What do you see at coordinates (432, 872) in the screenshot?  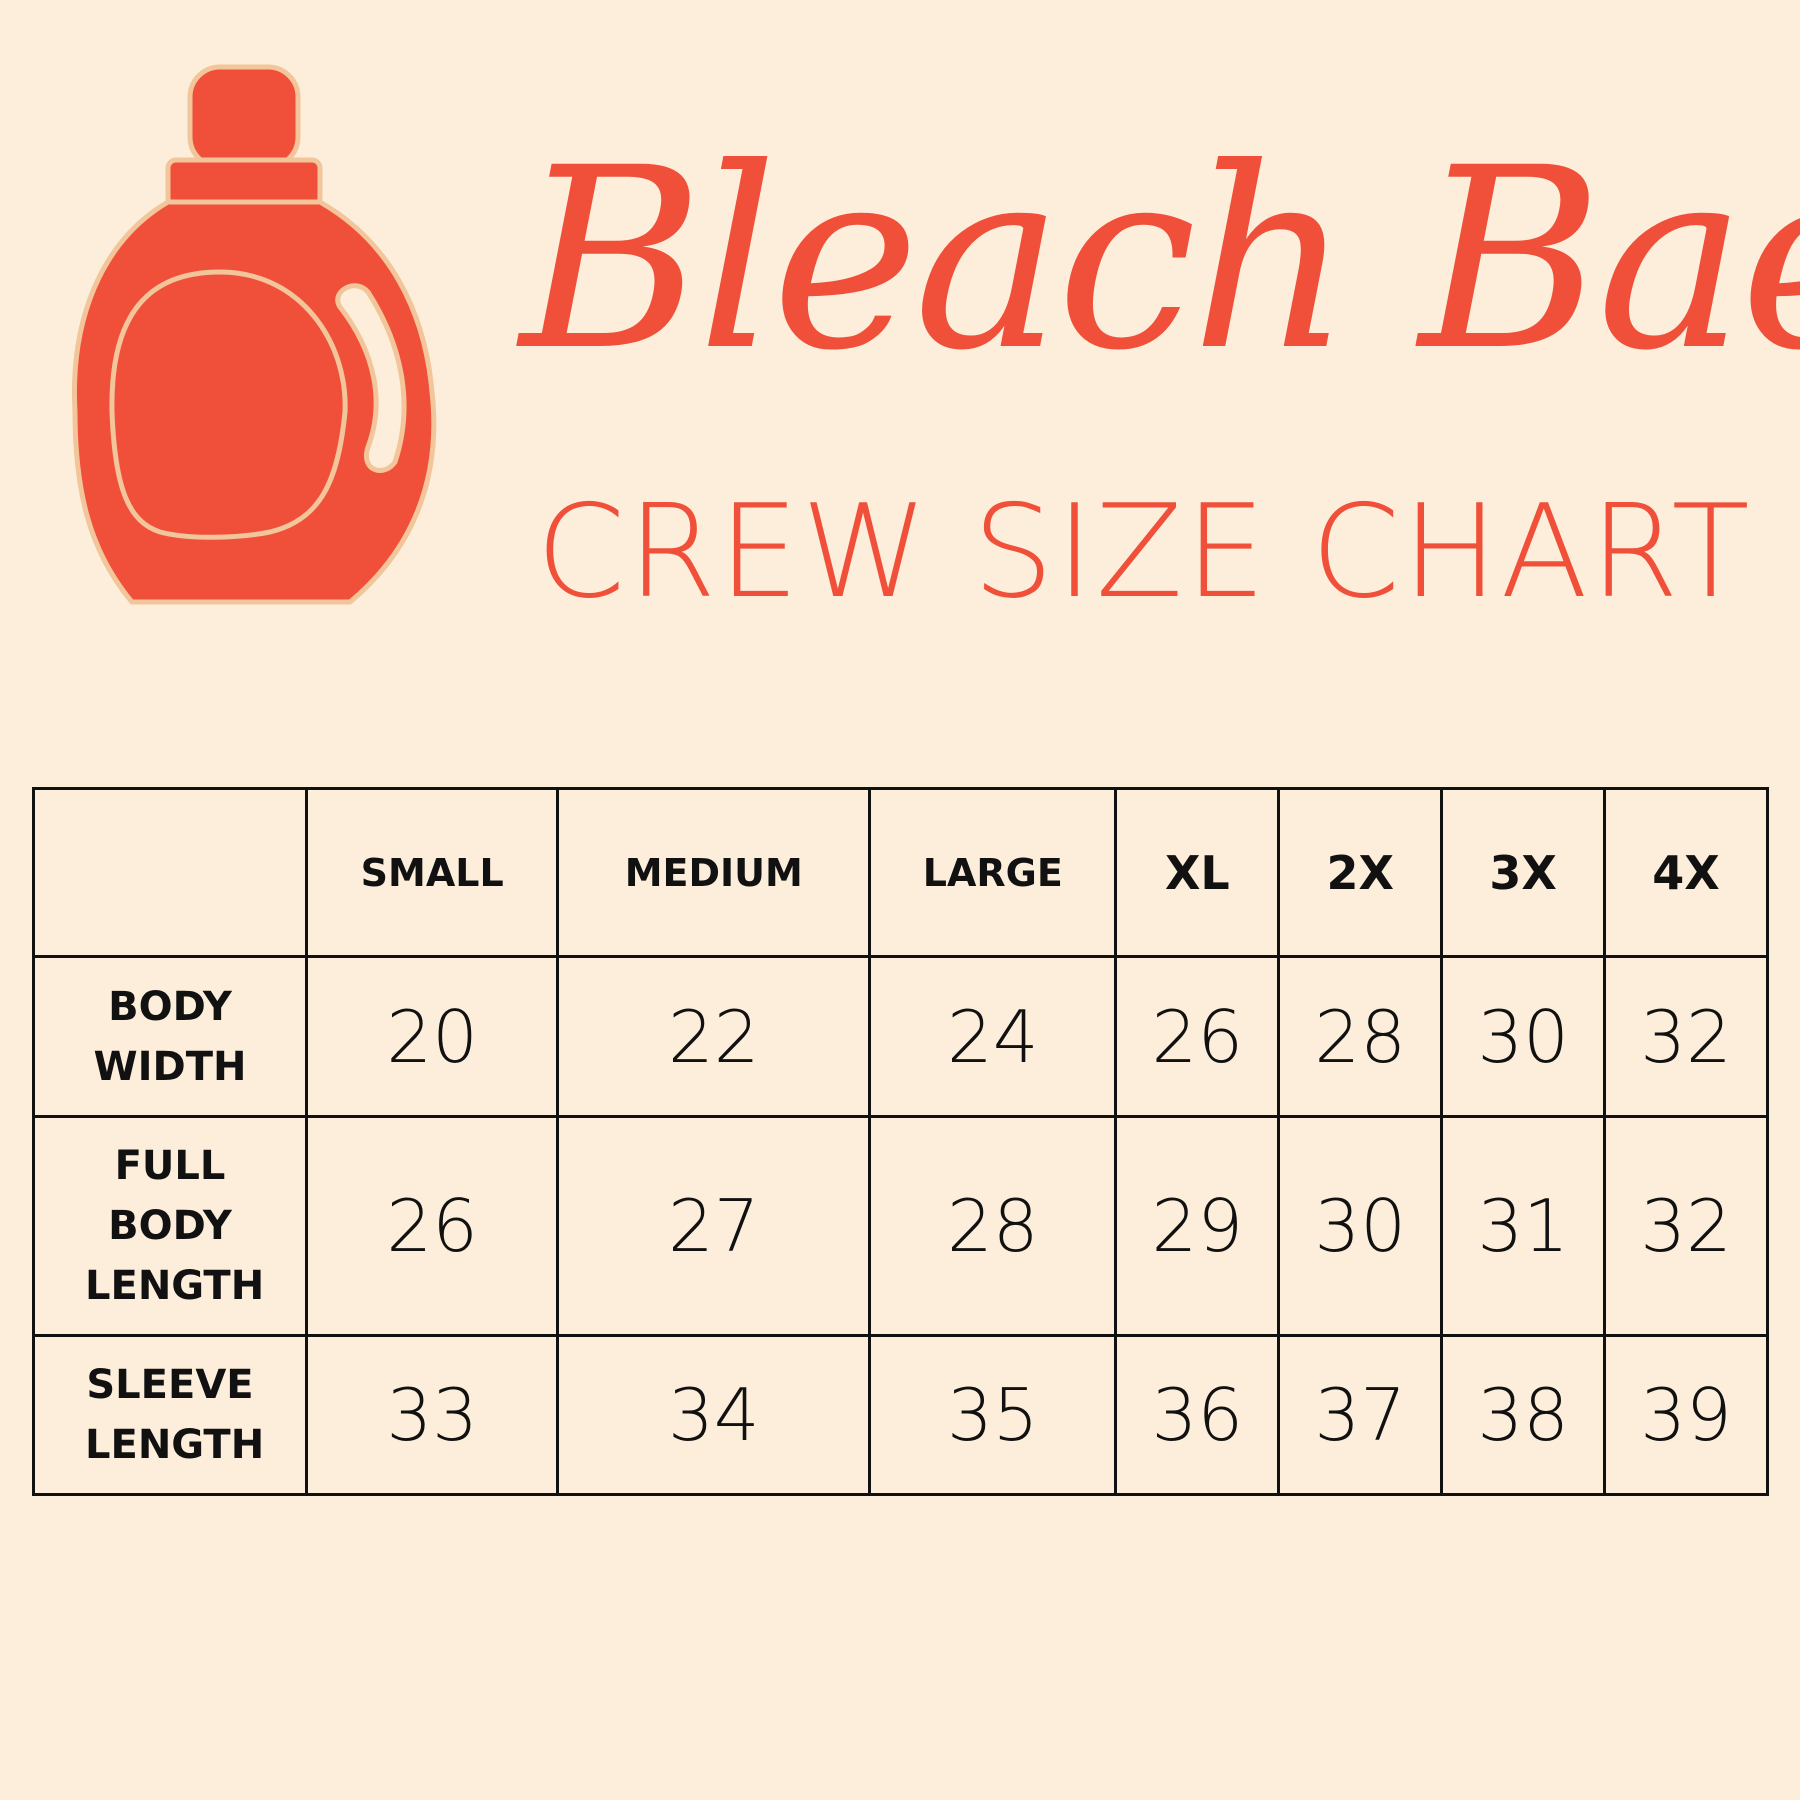 I see `column-header: SMALL` at bounding box center [432, 872].